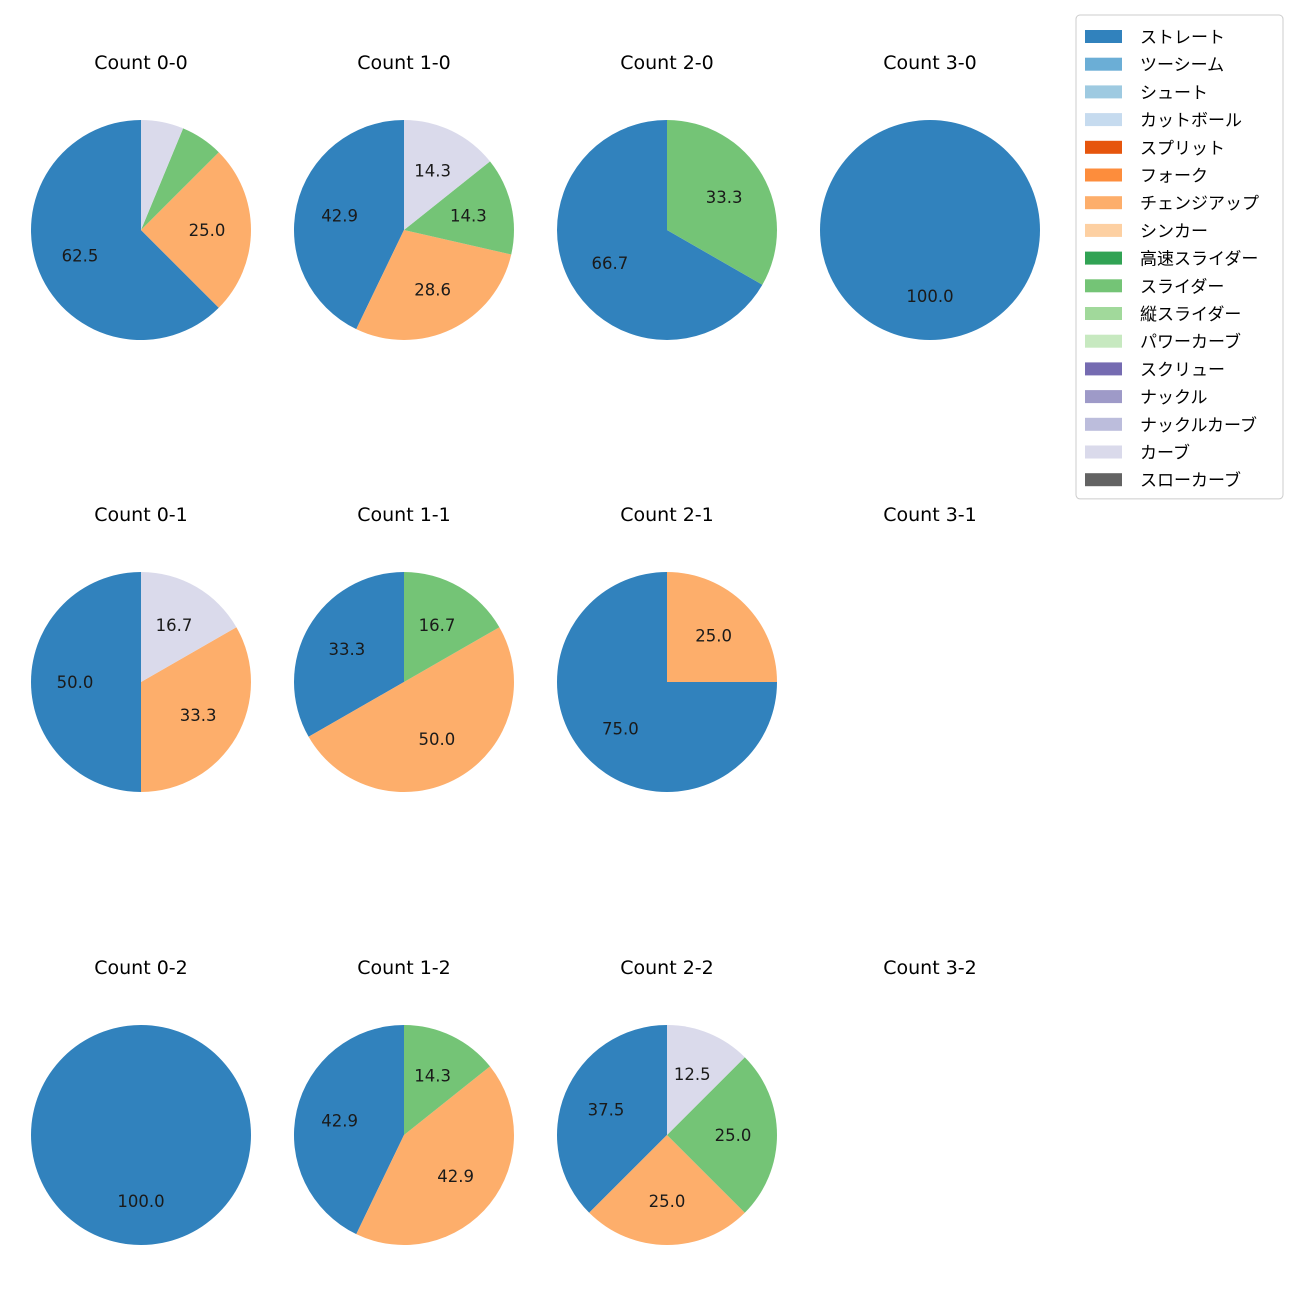  I want to click on legend-item: 縦スライダー, so click(1163, 315).